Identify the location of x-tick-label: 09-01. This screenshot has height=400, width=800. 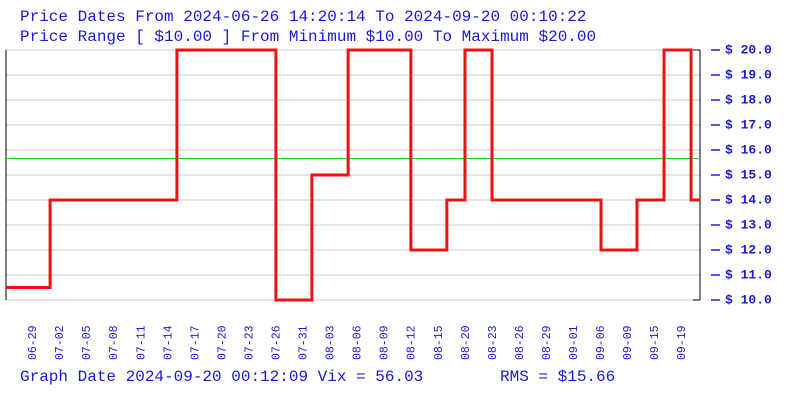
(574, 342).